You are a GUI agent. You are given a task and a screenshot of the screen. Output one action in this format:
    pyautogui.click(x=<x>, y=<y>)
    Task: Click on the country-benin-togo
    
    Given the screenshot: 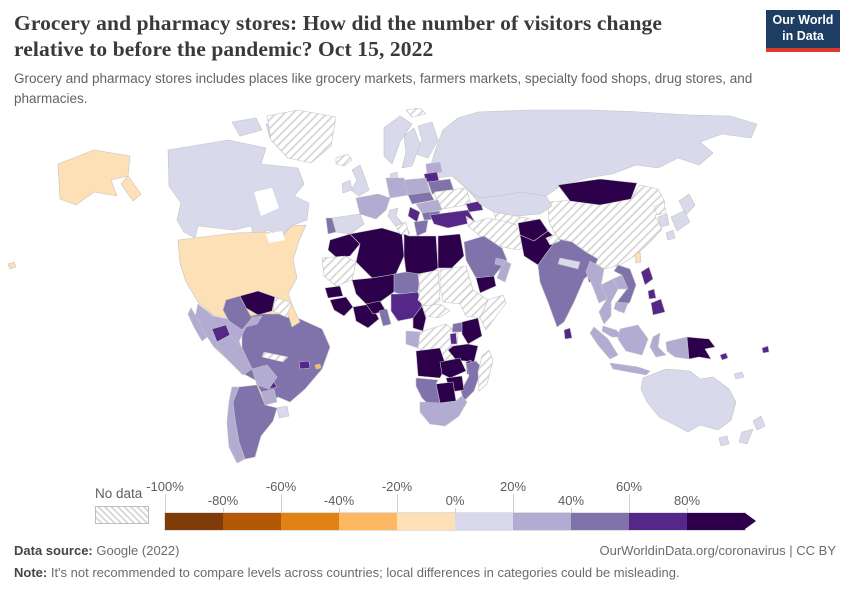 What is the action you would take?
    pyautogui.click(x=385, y=317)
    